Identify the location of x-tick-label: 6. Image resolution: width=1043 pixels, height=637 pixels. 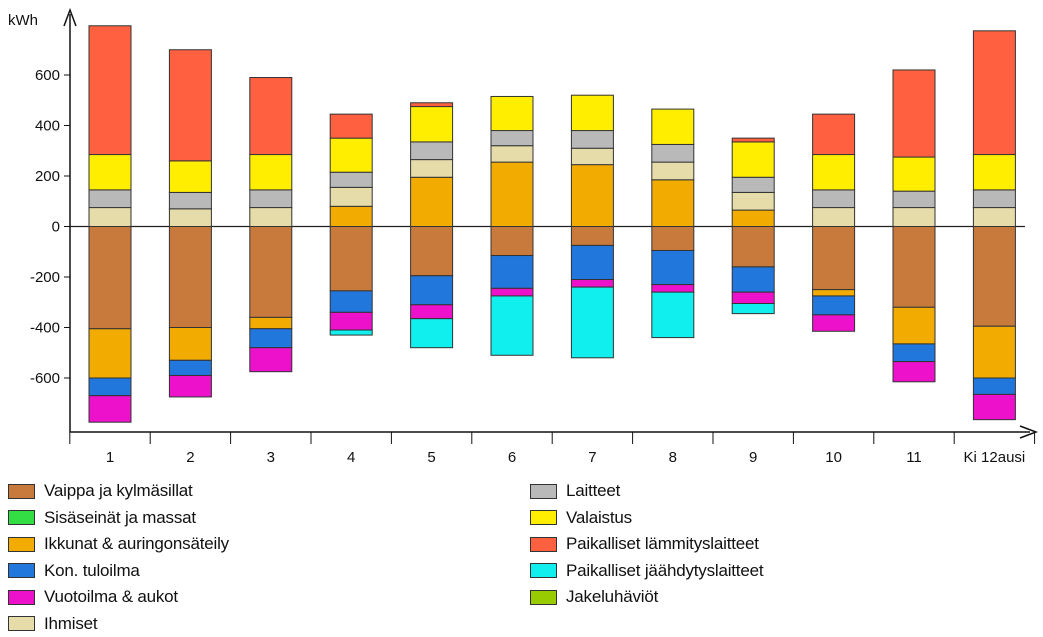
(512, 457).